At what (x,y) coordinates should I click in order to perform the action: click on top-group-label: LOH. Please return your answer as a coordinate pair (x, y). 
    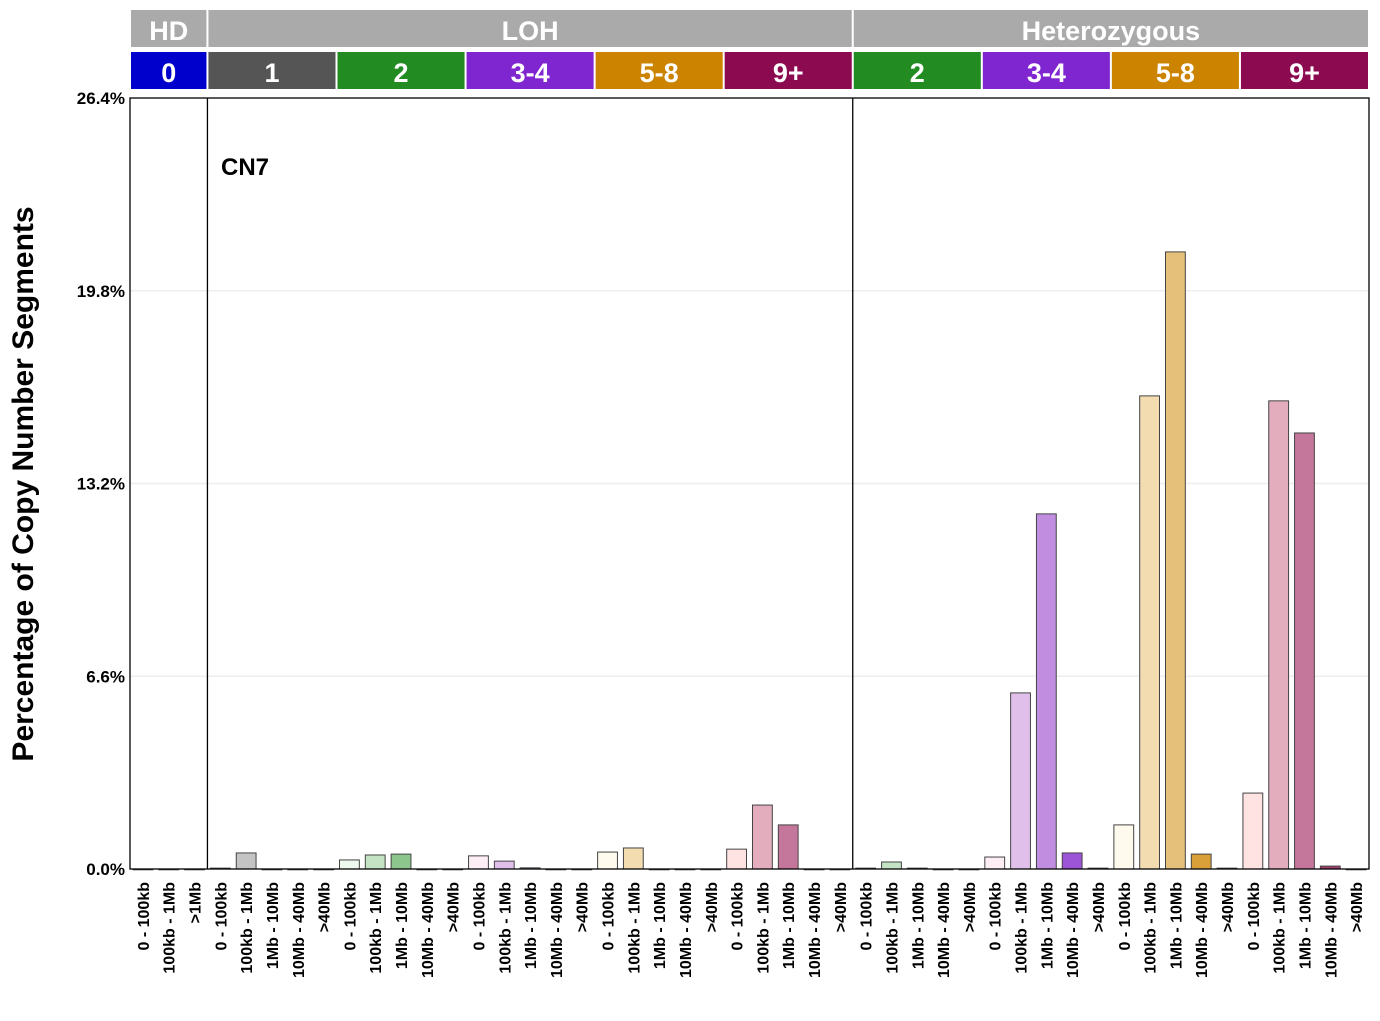
    Looking at the image, I should click on (530, 31).